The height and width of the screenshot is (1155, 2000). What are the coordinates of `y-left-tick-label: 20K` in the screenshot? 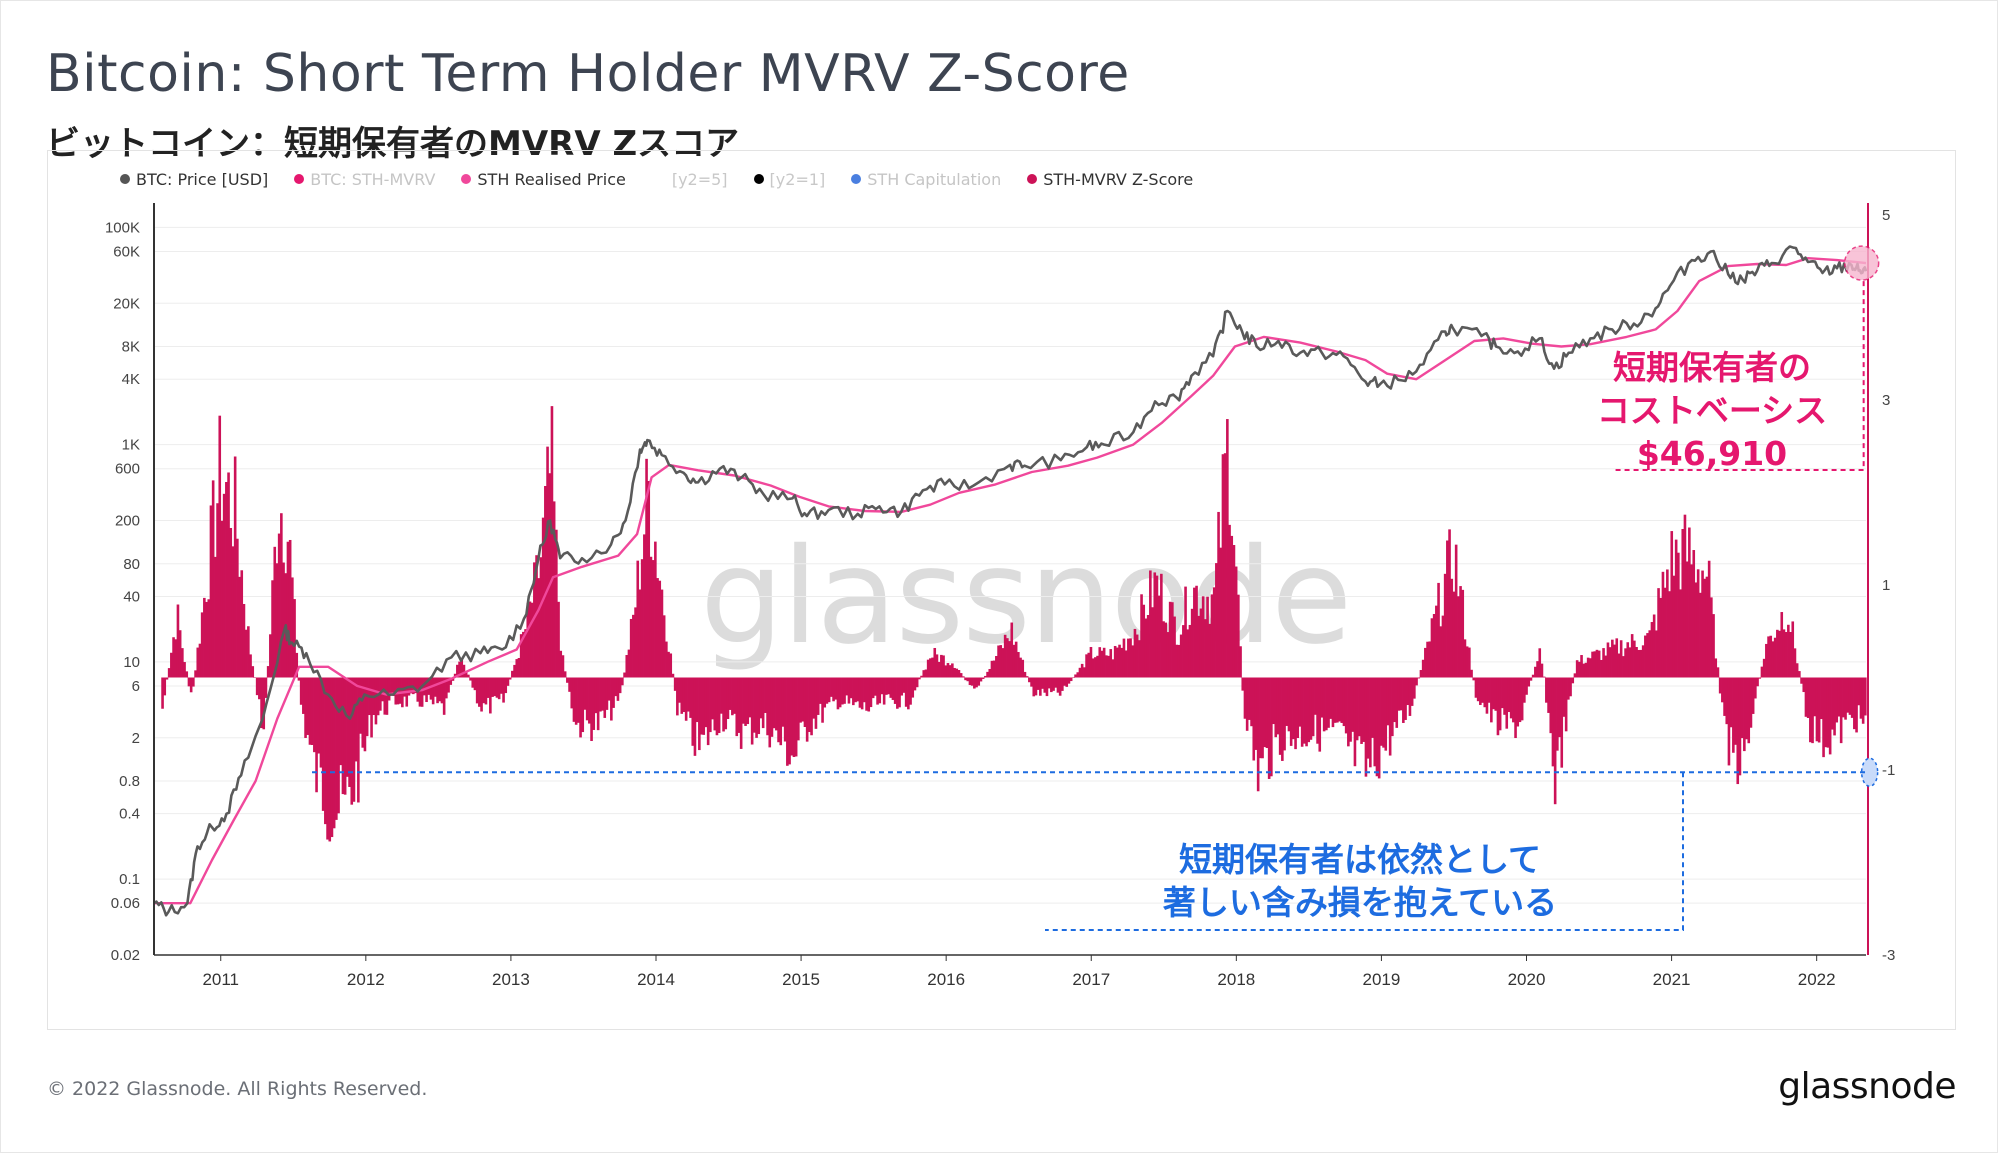 It's located at (126, 303).